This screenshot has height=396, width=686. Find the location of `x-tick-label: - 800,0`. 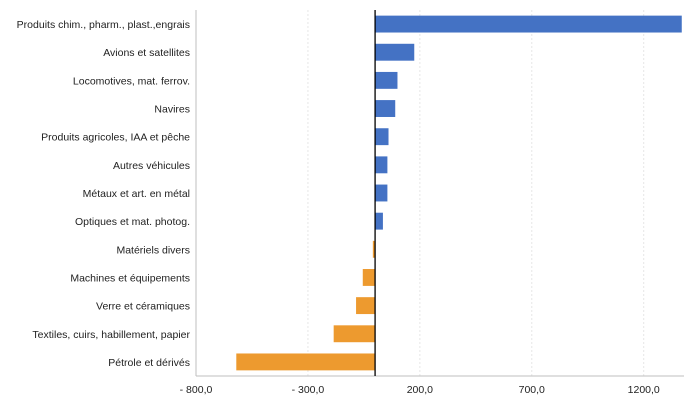

x-tick-label: - 800,0 is located at coordinates (196, 390).